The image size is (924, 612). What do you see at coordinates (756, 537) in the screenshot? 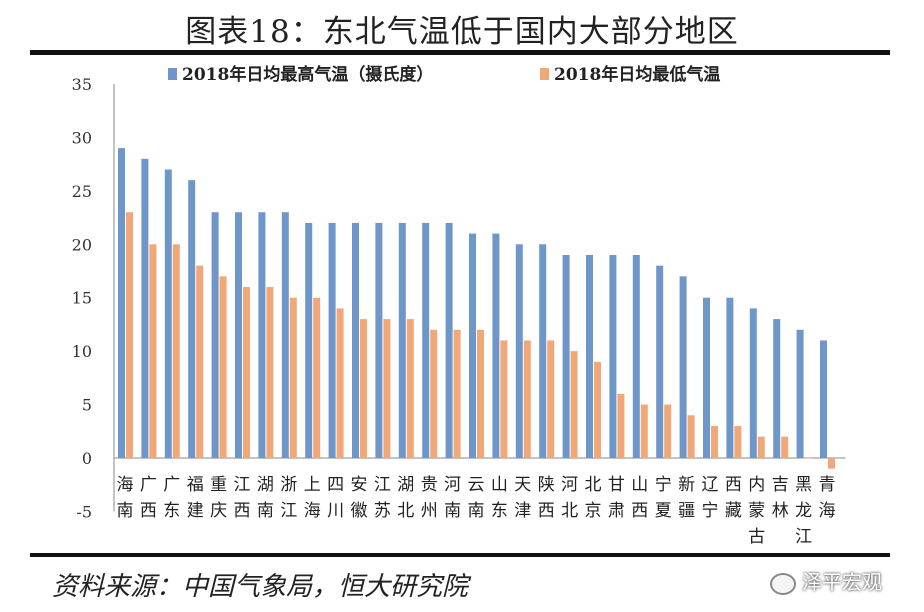
I see `category-label-char: 古` at bounding box center [756, 537].